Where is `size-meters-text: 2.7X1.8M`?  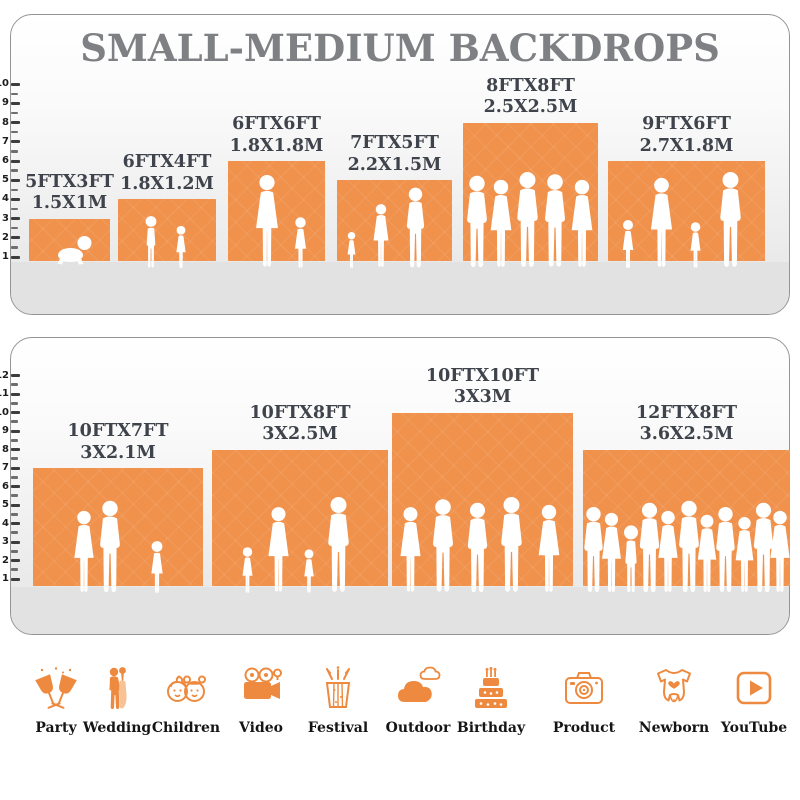
size-meters-text: 2.7X1.8M is located at coordinates (686, 145).